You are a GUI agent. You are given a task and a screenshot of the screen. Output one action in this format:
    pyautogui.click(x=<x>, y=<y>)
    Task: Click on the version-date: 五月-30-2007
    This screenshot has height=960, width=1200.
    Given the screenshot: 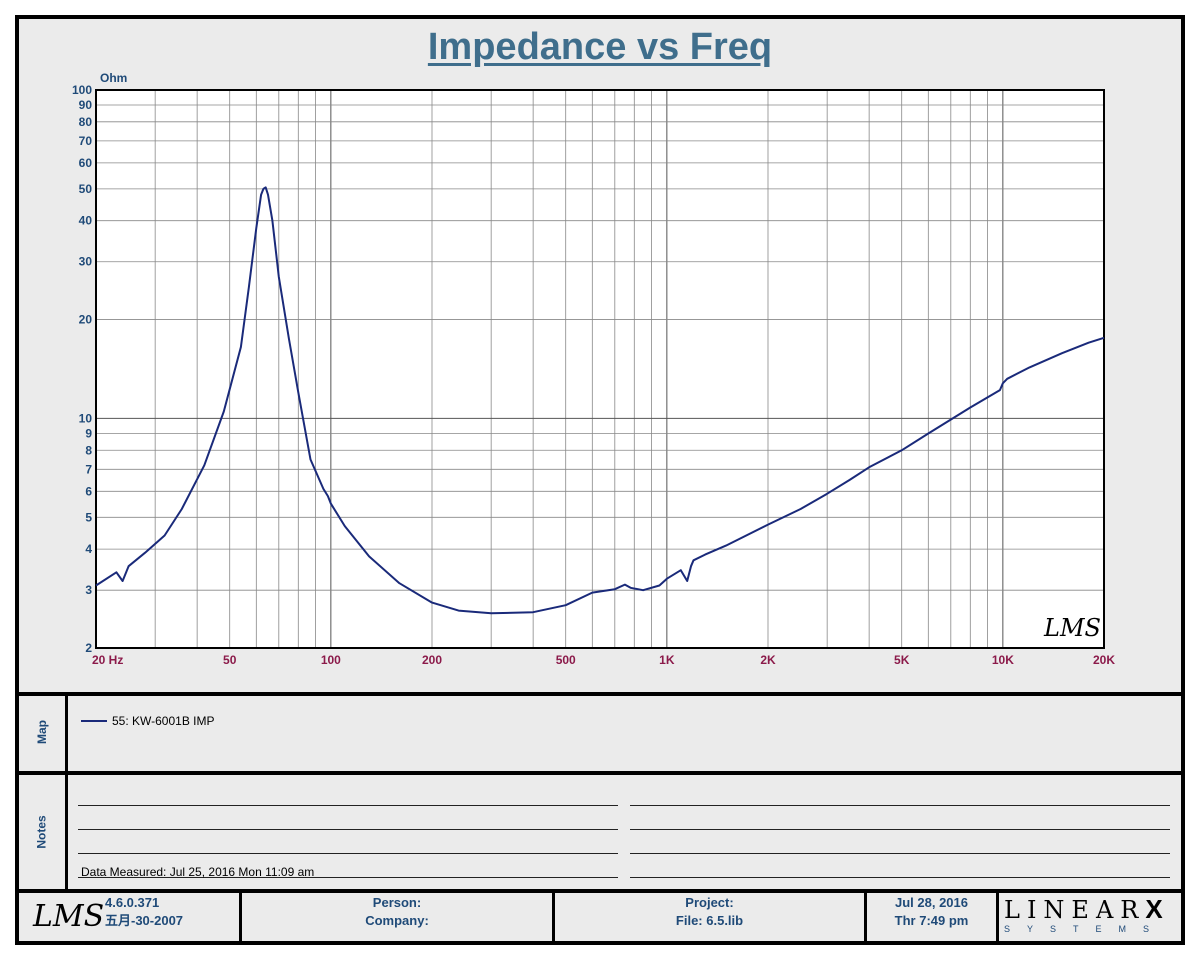 What is the action you would take?
    pyautogui.click(x=144, y=920)
    